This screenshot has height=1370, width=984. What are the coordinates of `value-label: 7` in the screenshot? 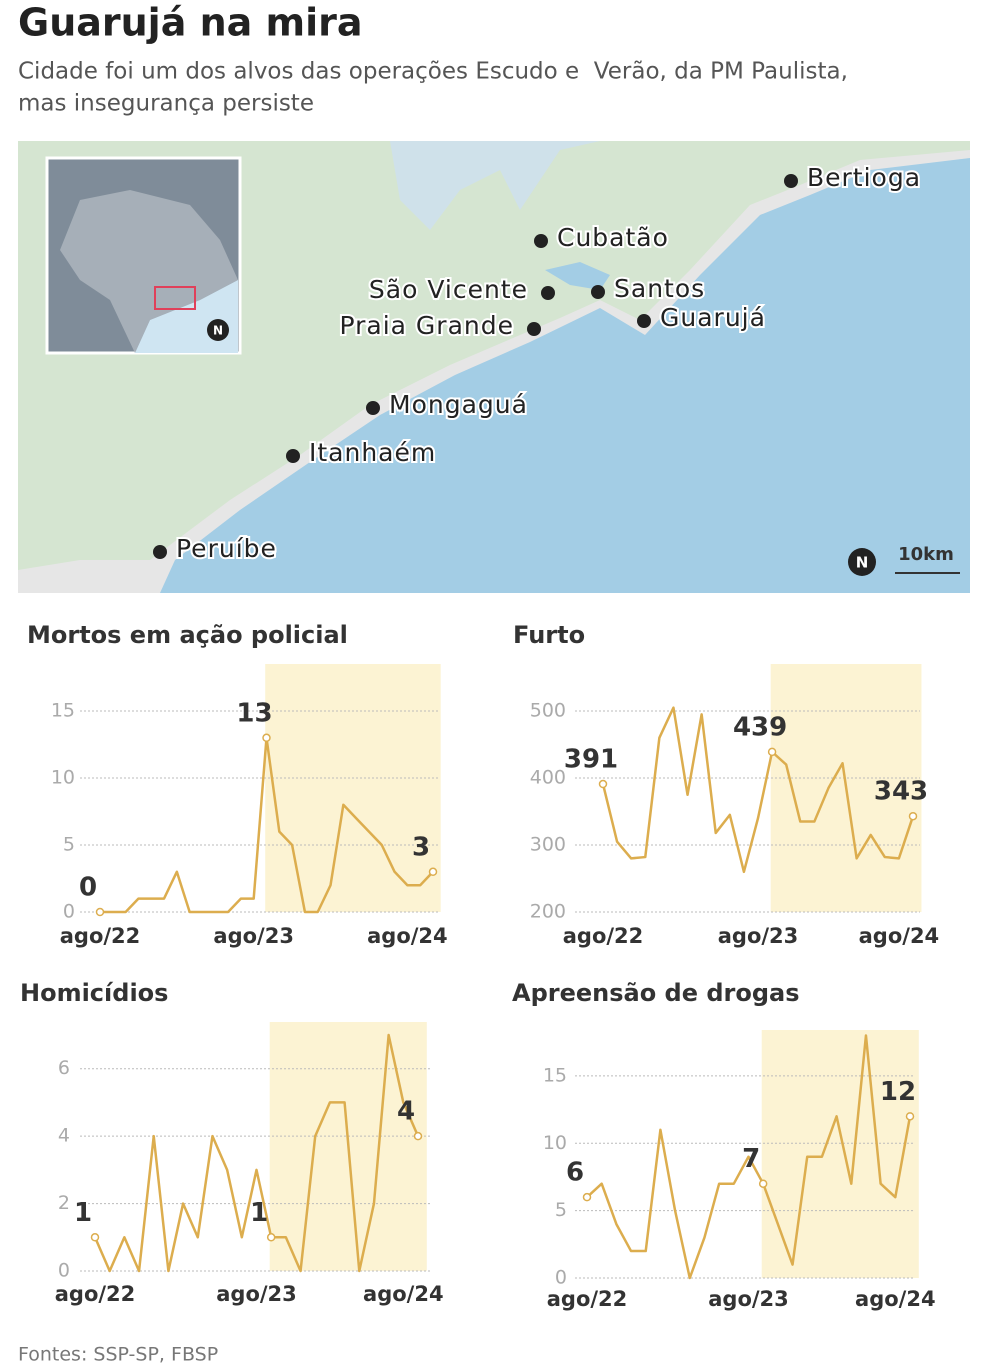 It's located at (751, 1159).